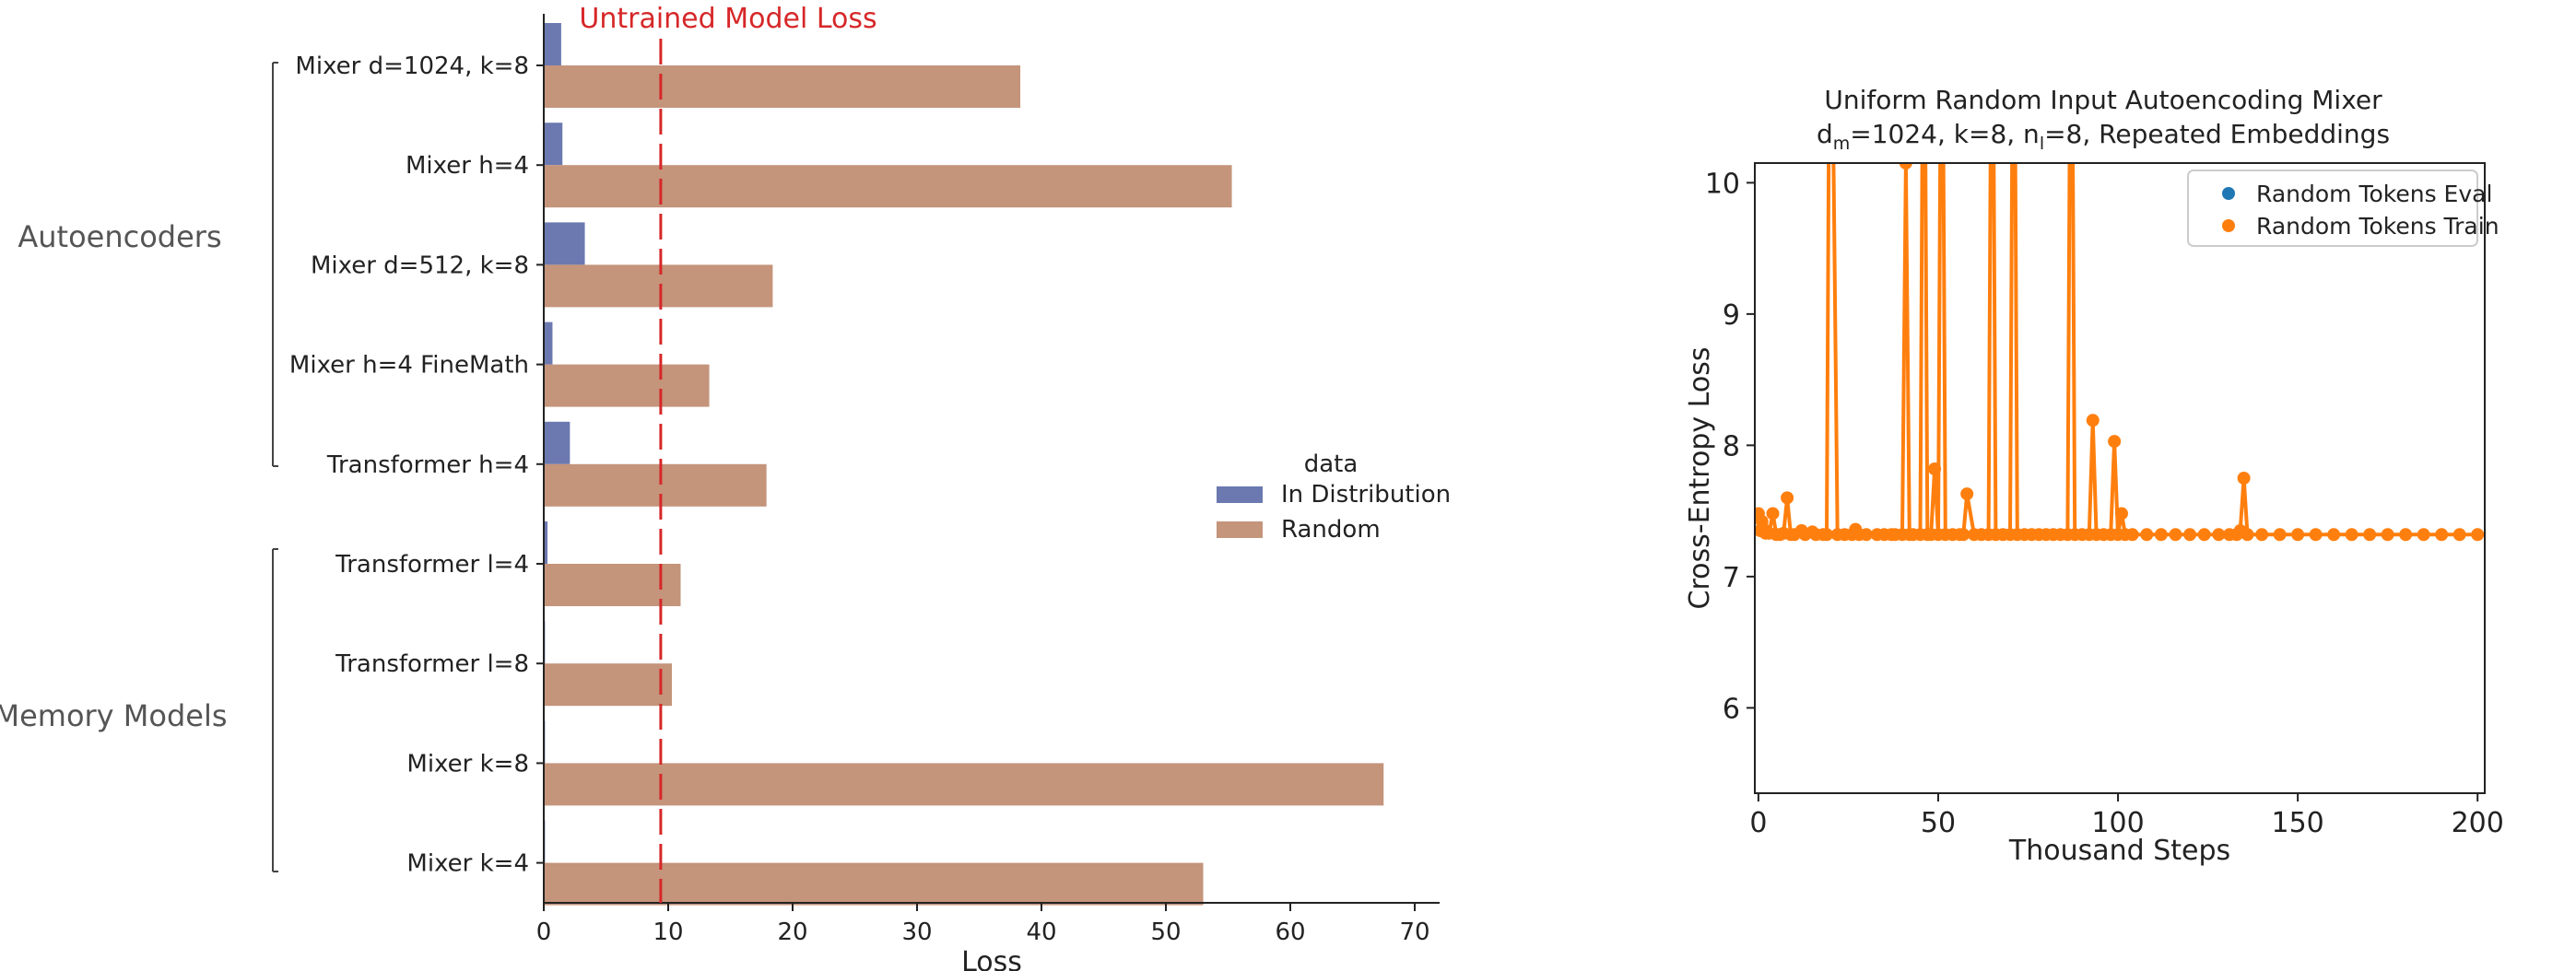 The image size is (2576, 971). What do you see at coordinates (467, 166) in the screenshot?
I see `y-tick-label: Mixer h=4` at bounding box center [467, 166].